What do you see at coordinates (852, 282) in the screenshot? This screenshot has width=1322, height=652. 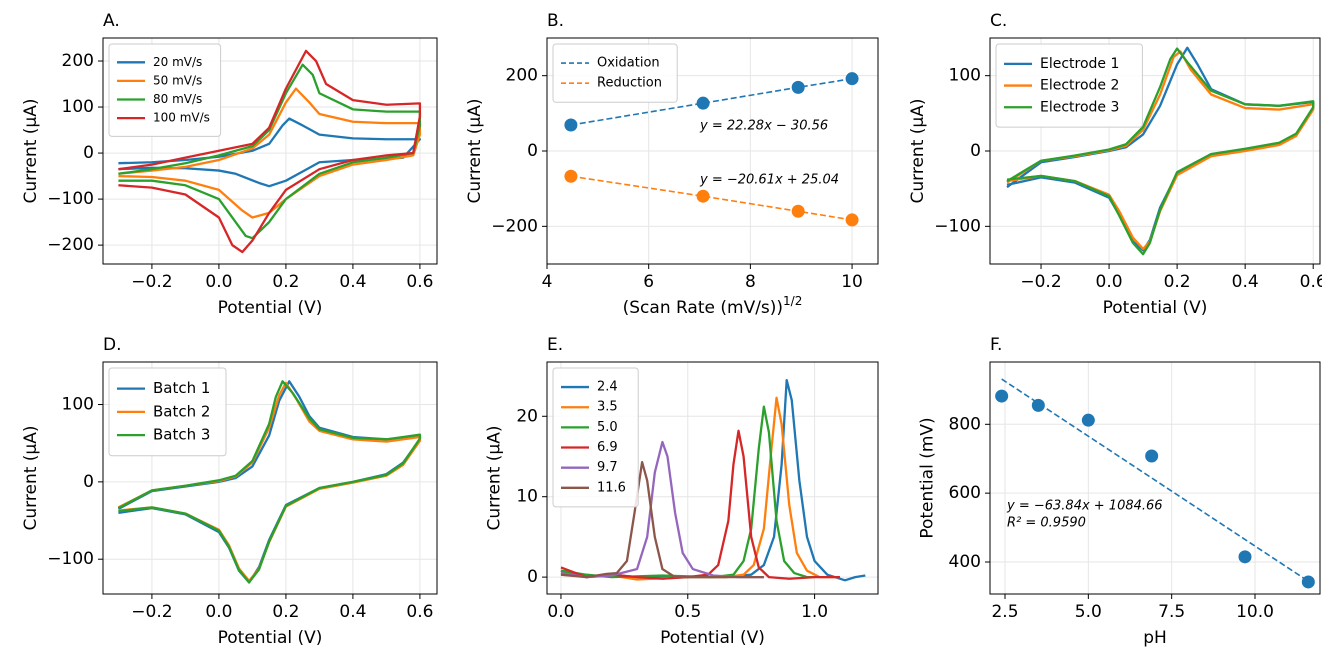 I see `x-tick-label: 10` at bounding box center [852, 282].